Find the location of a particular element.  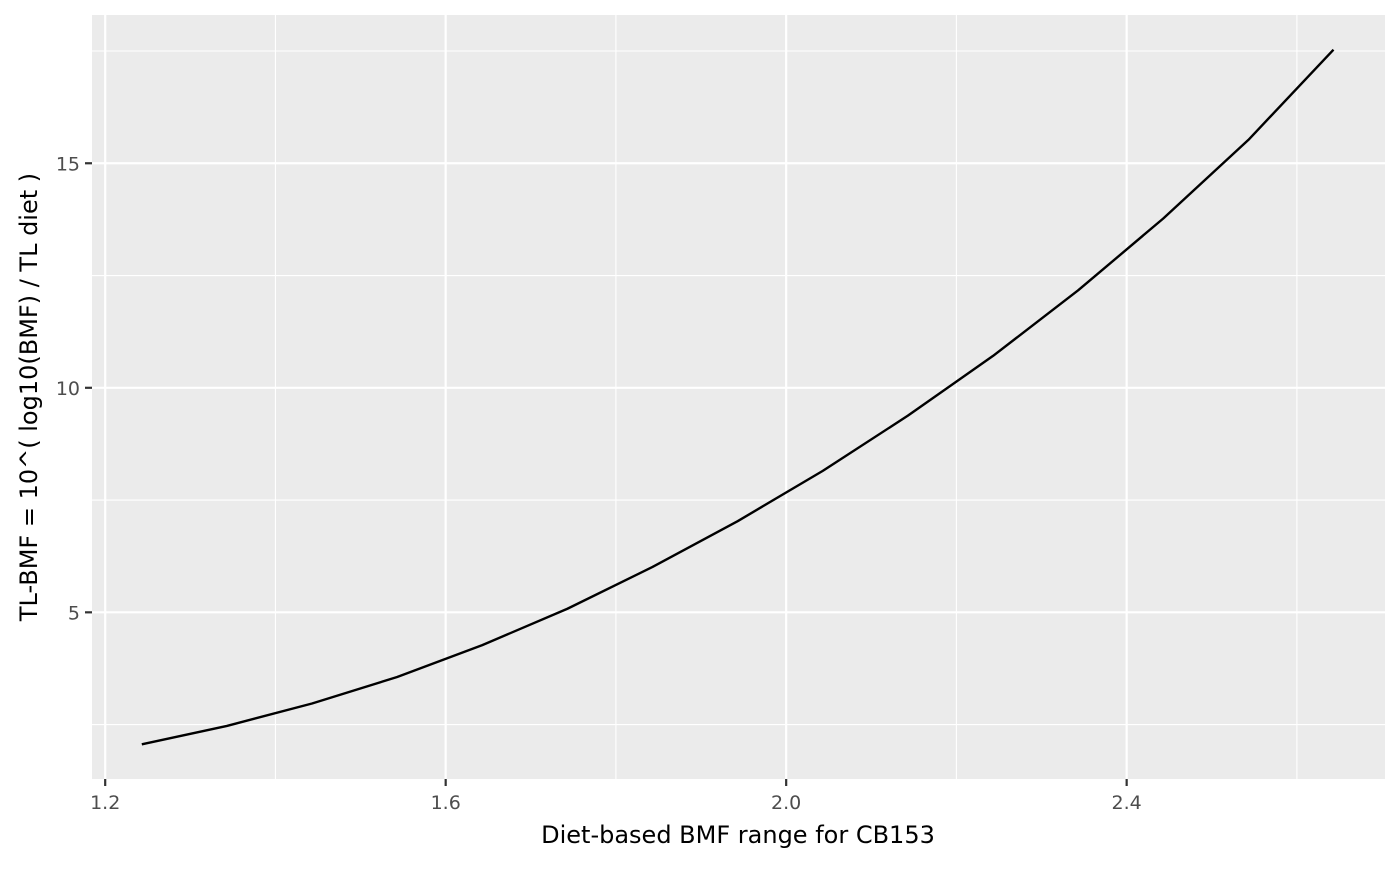

x-axis-title: Diet-based BMF range for CB153 is located at coordinates (738, 835).